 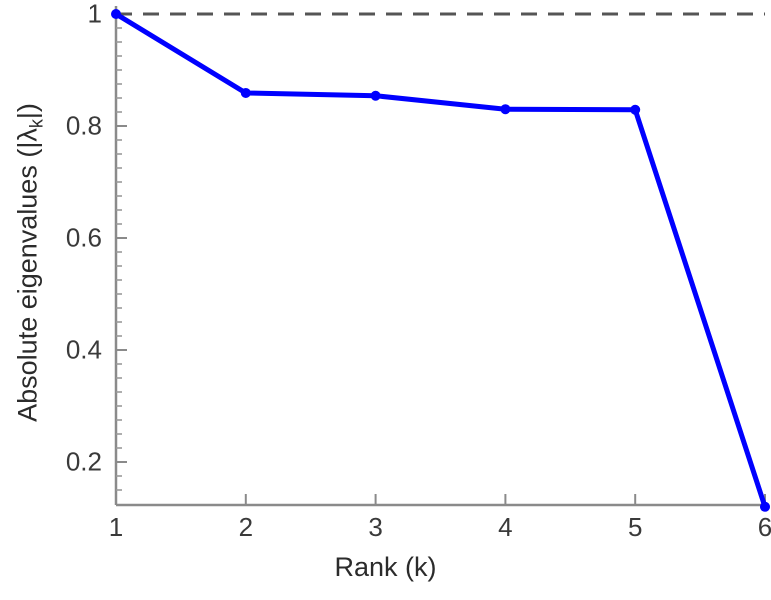 What do you see at coordinates (27, 111) in the screenshot?
I see `y-axis-title-suffix: |)` at bounding box center [27, 111].